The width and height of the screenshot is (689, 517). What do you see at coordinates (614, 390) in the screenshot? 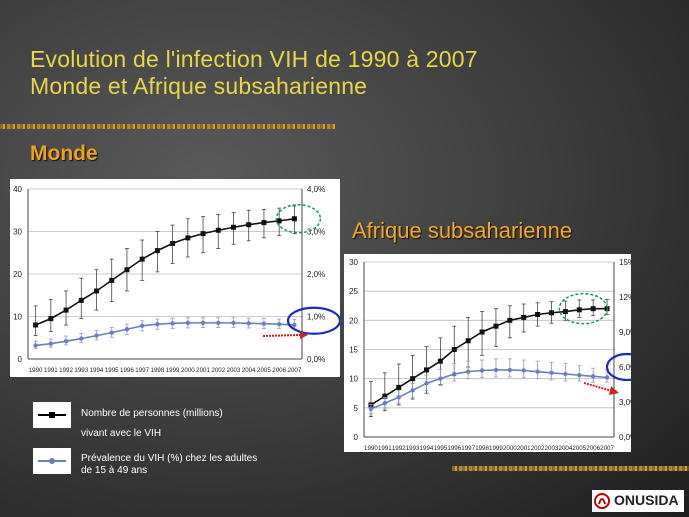
I see `africa-red-arrow-head` at bounding box center [614, 390].